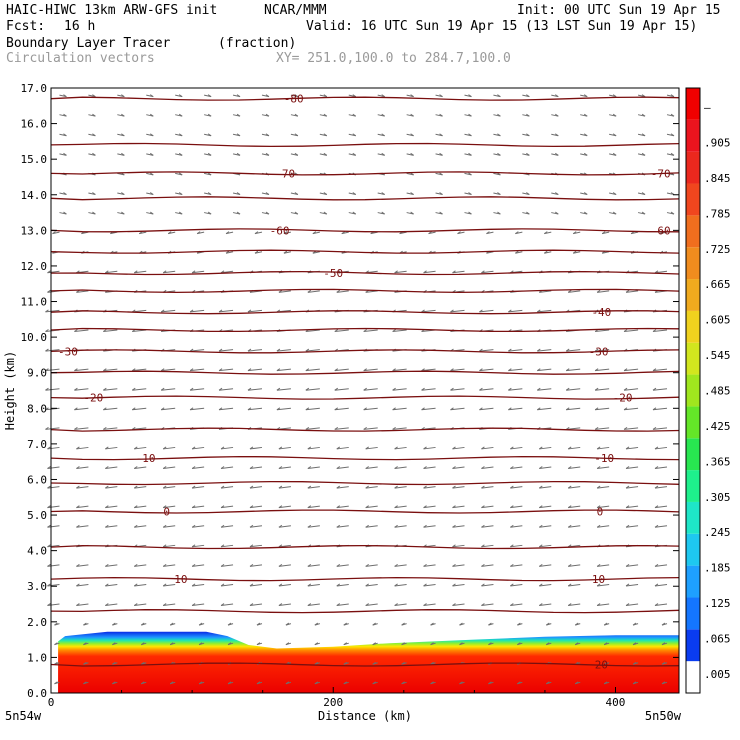 This screenshot has height=740, width=740. I want to click on y-tick-label: 5.0, so click(37, 515).